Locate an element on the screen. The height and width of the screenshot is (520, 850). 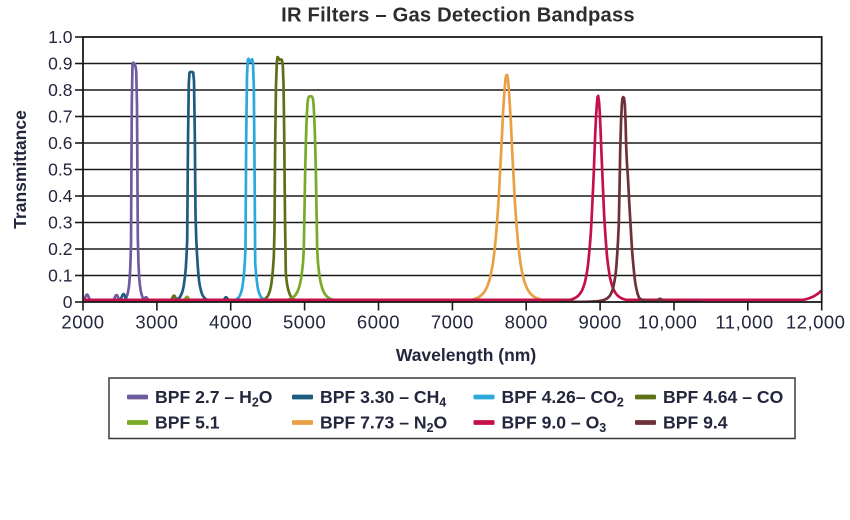
svg-text: BPF 9.0 – O3​ is located at coordinates (554, 424).